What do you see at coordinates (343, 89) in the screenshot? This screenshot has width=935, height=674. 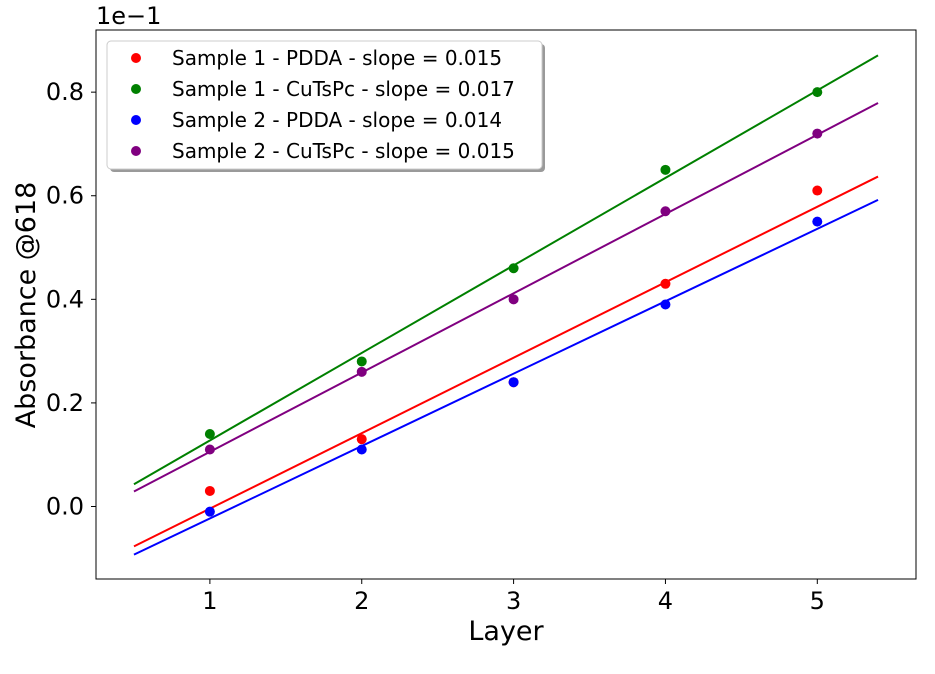 I see `legend-entry-label: Sample 1 - CuTsPc - slope = 0.017` at bounding box center [343, 89].